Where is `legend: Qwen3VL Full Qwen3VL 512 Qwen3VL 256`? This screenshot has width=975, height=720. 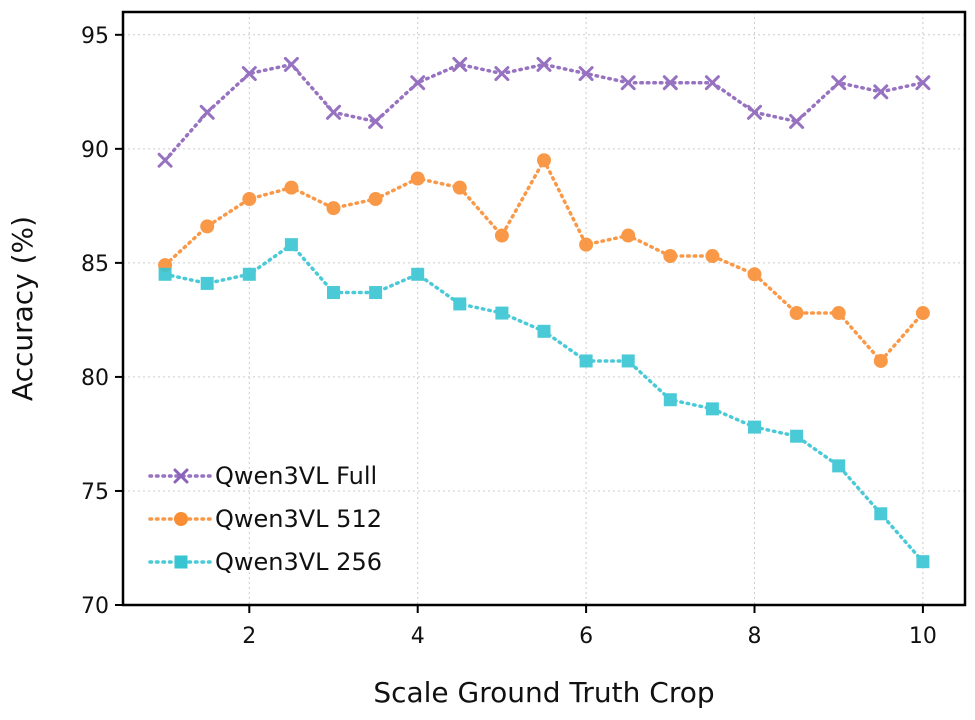 legend: Qwen3VL Full Qwen3VL 512 Qwen3VL 256 is located at coordinates (265, 519).